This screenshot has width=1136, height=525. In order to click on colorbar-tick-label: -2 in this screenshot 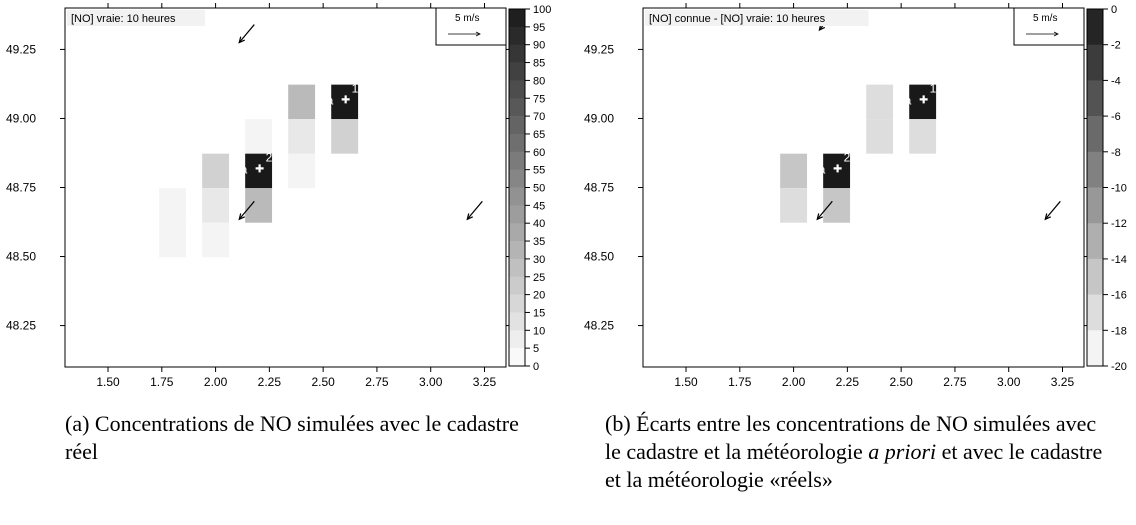, I will do `click(1116, 46)`.